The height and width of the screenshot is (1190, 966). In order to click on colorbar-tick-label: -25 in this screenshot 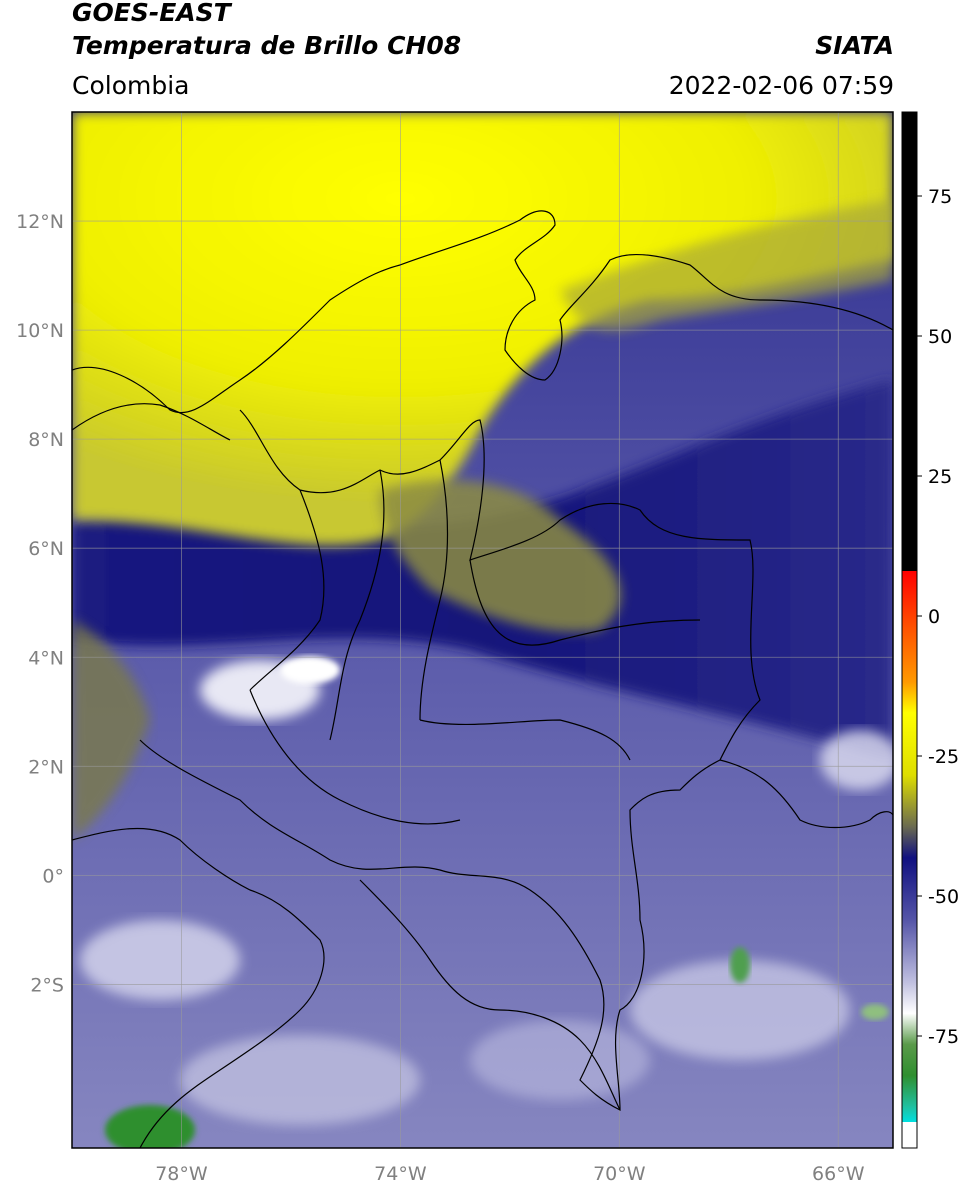, I will do `click(943, 757)`.